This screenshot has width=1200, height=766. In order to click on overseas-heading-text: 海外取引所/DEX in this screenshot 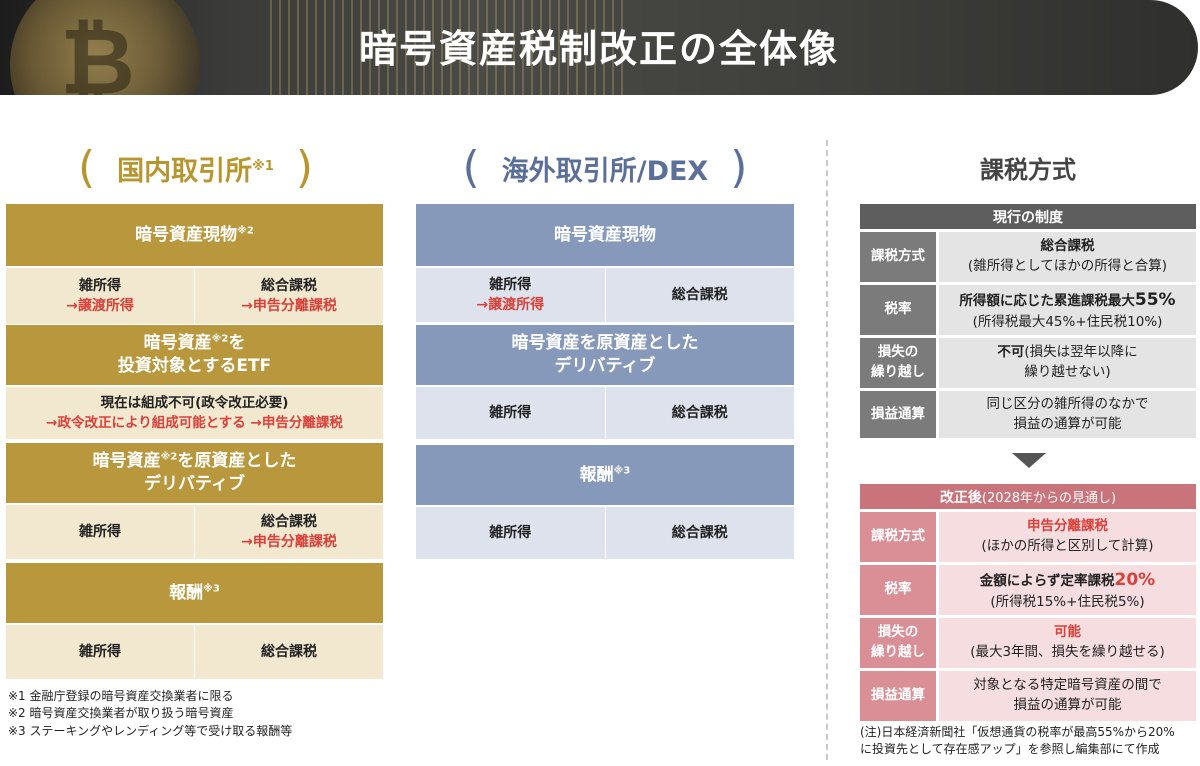, I will do `click(605, 171)`.